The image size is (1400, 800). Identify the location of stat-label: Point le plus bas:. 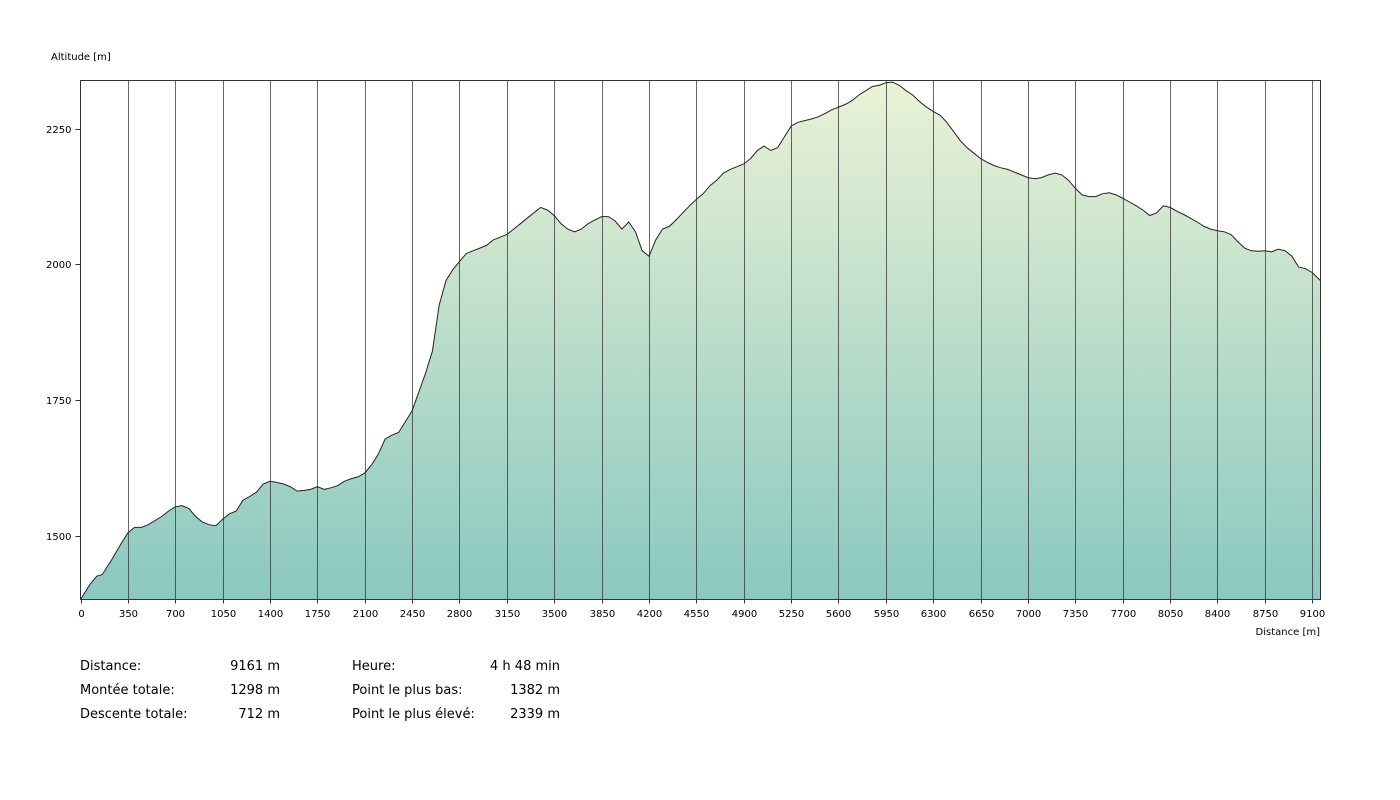
(407, 690).